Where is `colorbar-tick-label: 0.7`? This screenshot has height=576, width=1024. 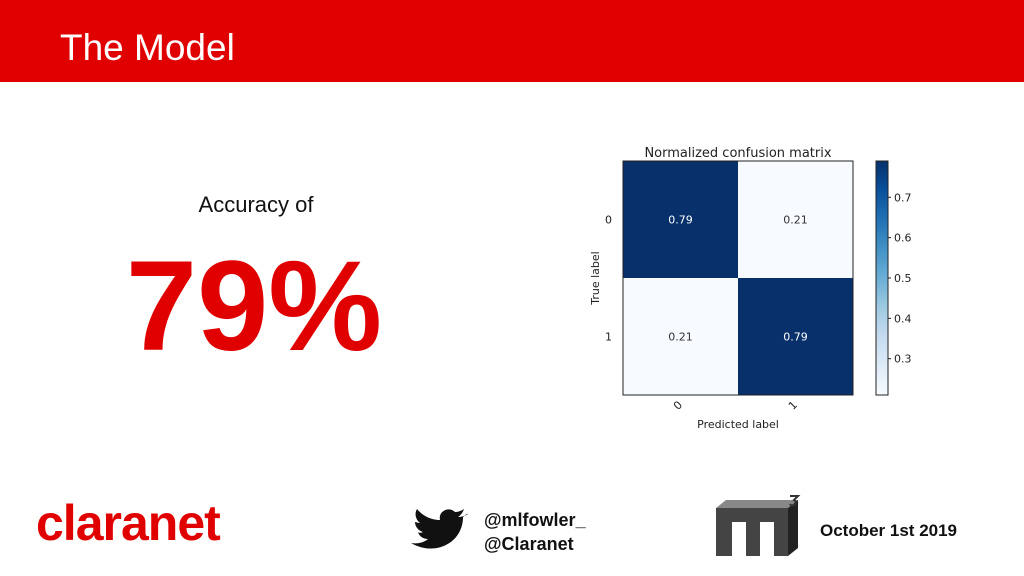 colorbar-tick-label: 0.7 is located at coordinates (903, 197).